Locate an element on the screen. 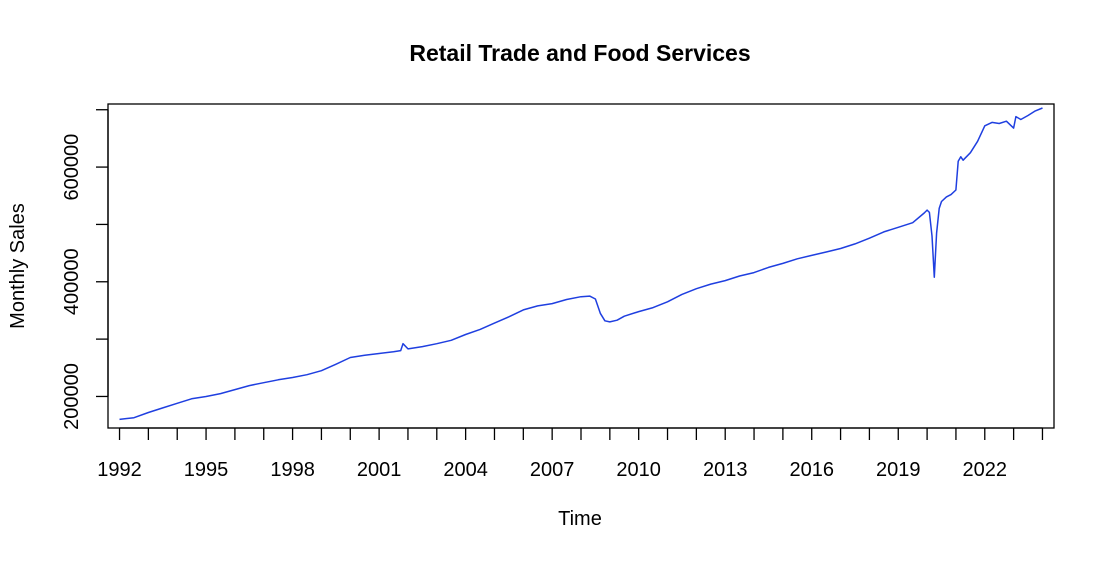  x-tick-label: 2019 is located at coordinates (898, 470).